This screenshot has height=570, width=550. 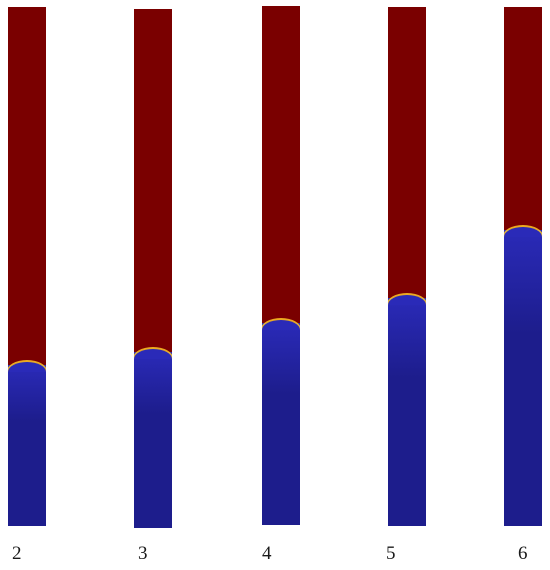 What do you see at coordinates (267, 553) in the screenshot?
I see `frame-label: 4` at bounding box center [267, 553].